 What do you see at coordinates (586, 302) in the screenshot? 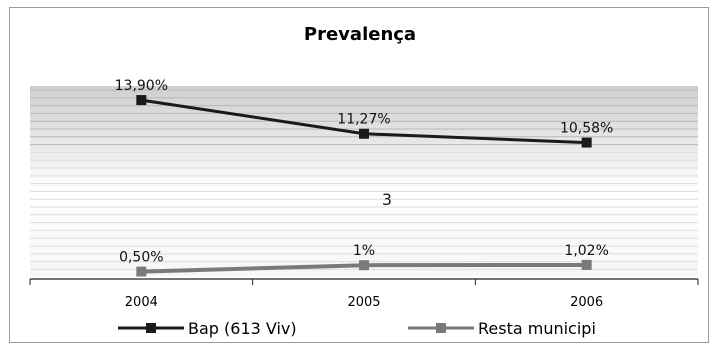
I see `x-tick-label: 2006` at bounding box center [586, 302].